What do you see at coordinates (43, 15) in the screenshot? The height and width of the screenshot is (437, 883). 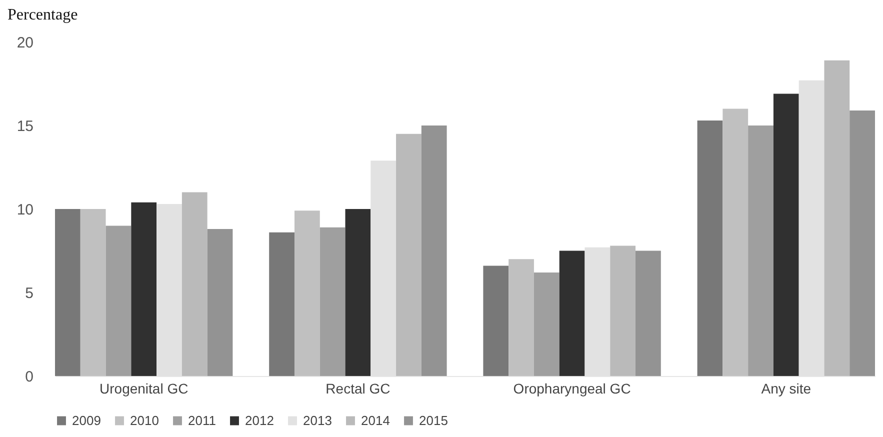 I see `y-axis-title: Percentage` at bounding box center [43, 15].